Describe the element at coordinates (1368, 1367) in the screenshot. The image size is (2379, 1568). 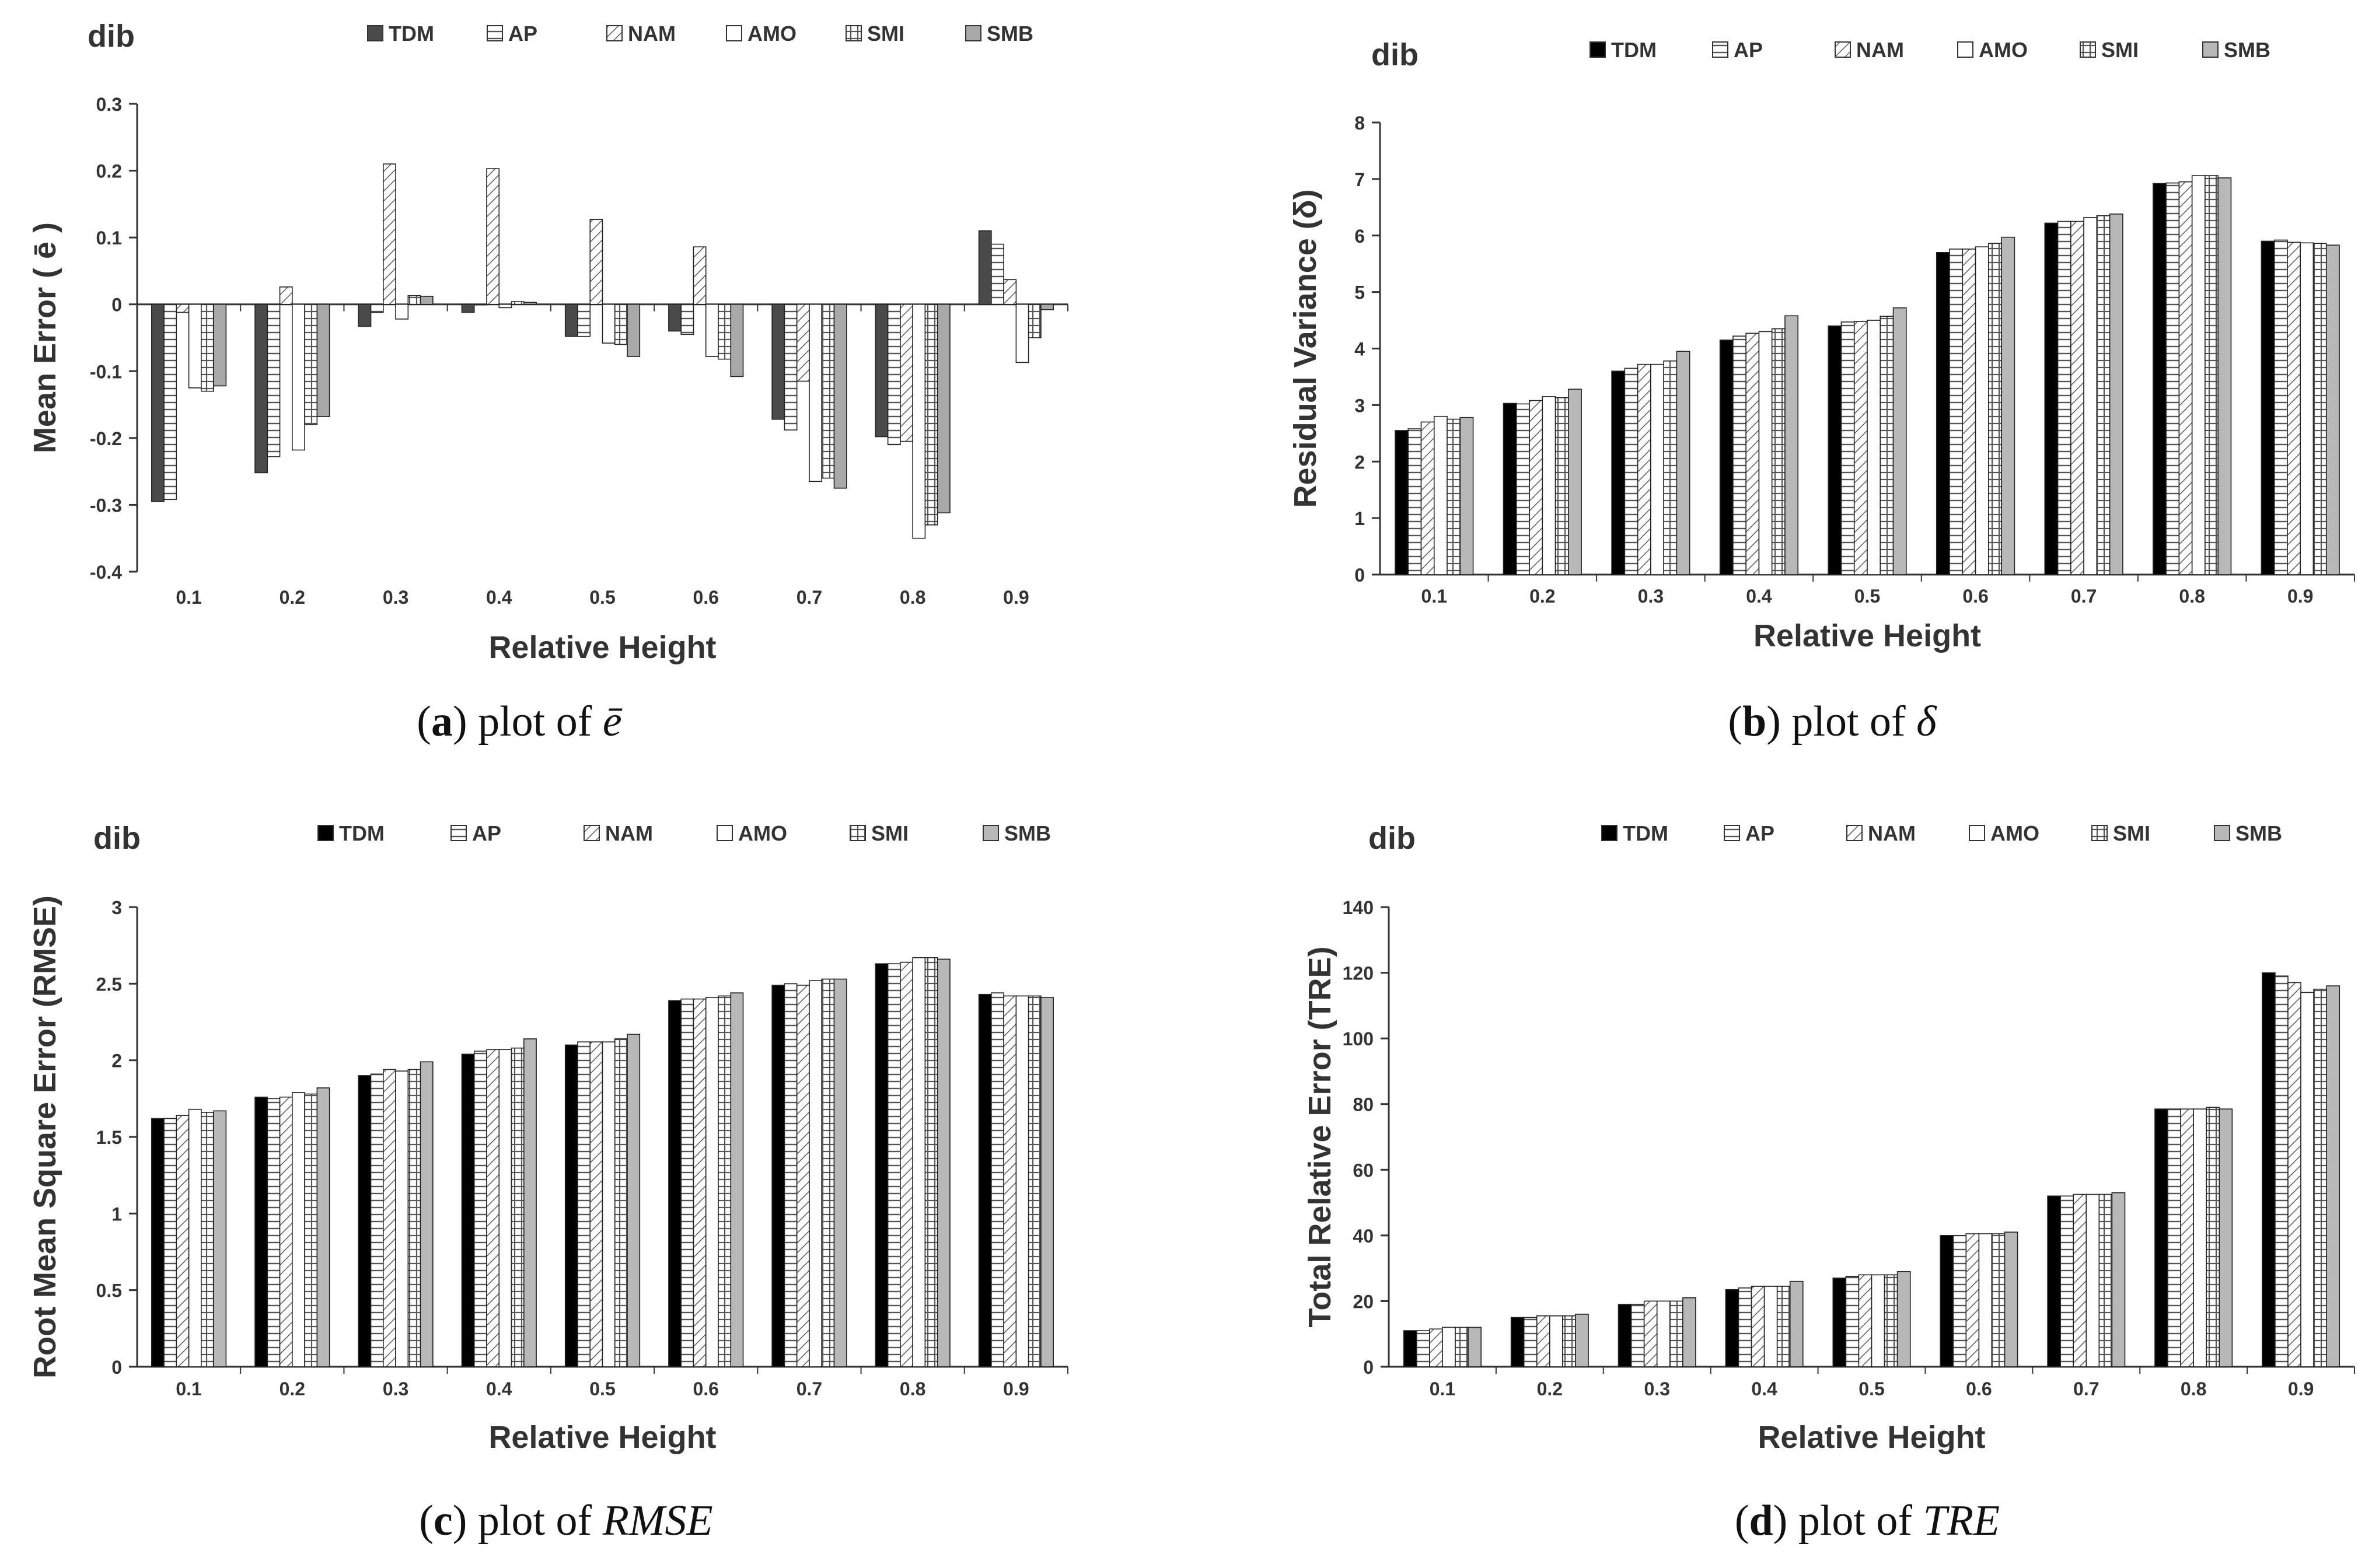
I see `y-tick-label: 0` at that location.